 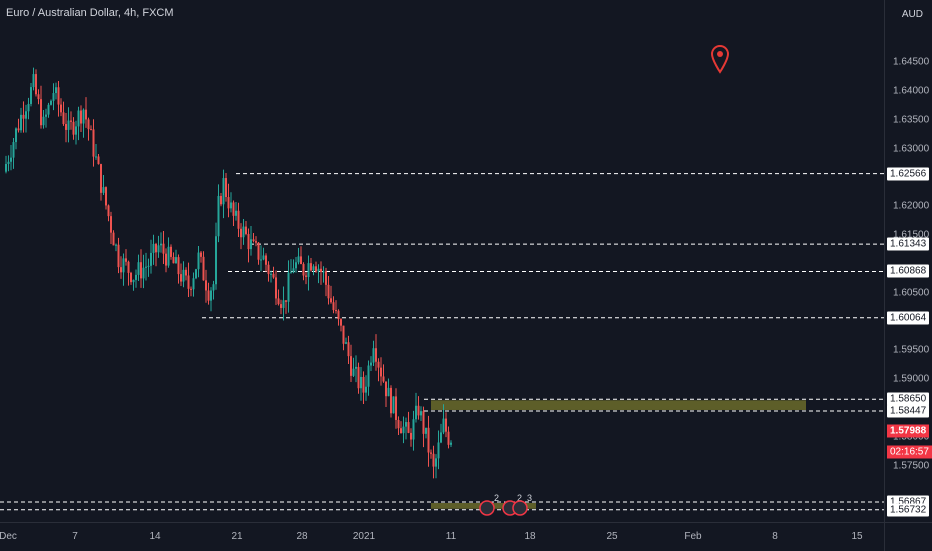 What do you see at coordinates (911, 120) in the screenshot?
I see `price-tick: 1.63500` at bounding box center [911, 120].